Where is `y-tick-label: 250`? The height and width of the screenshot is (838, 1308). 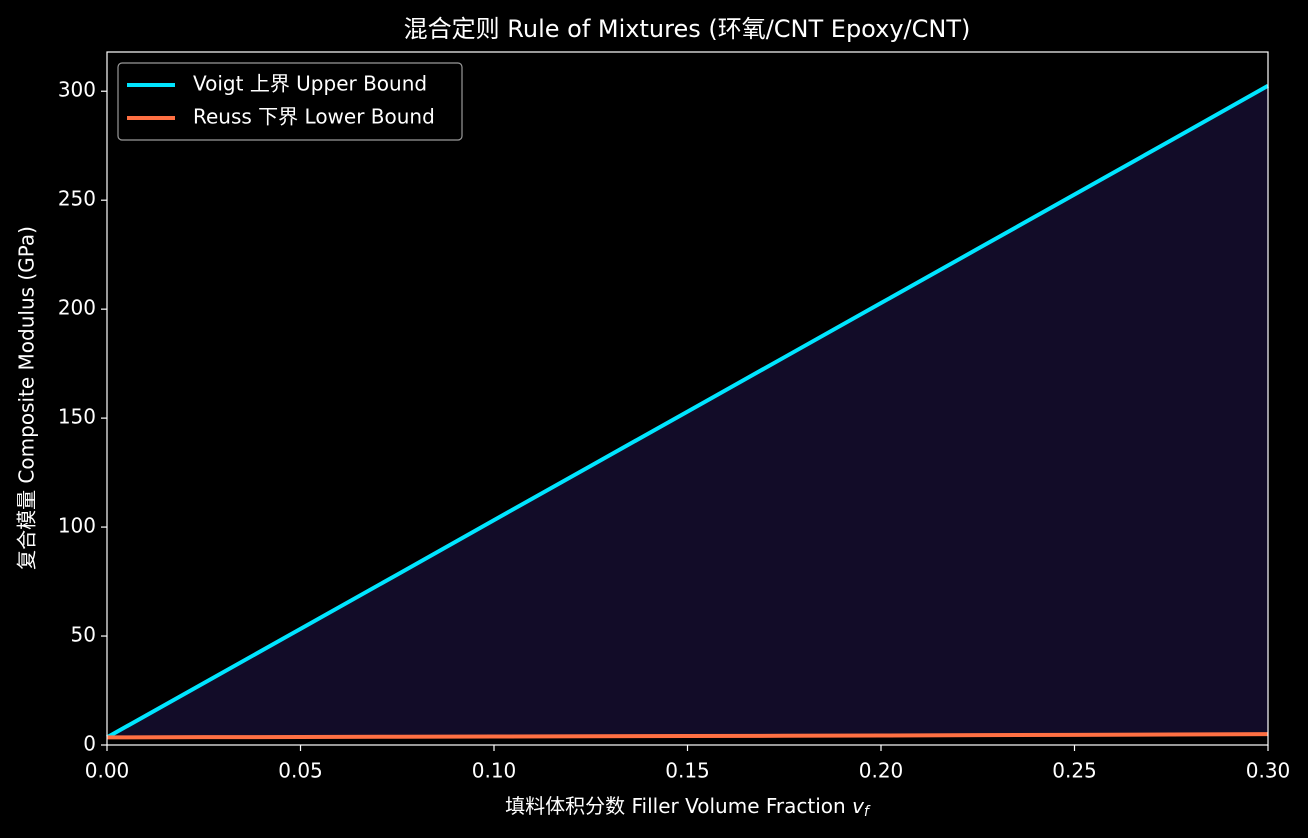
y-tick-label: 250 is located at coordinates (77, 199).